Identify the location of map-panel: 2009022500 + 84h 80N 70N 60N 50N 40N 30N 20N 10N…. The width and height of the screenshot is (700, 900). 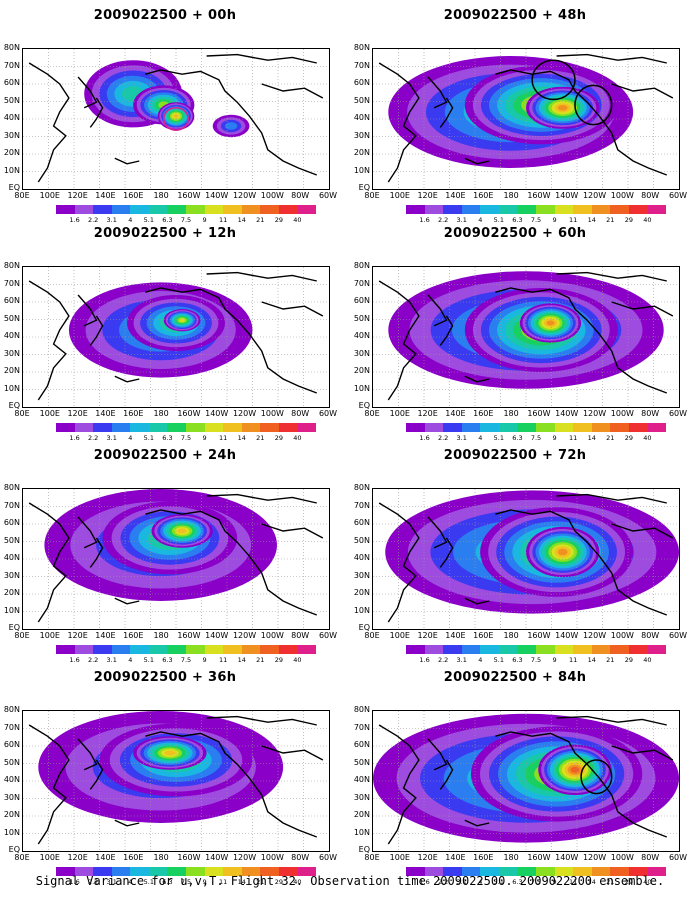
(518, 781).